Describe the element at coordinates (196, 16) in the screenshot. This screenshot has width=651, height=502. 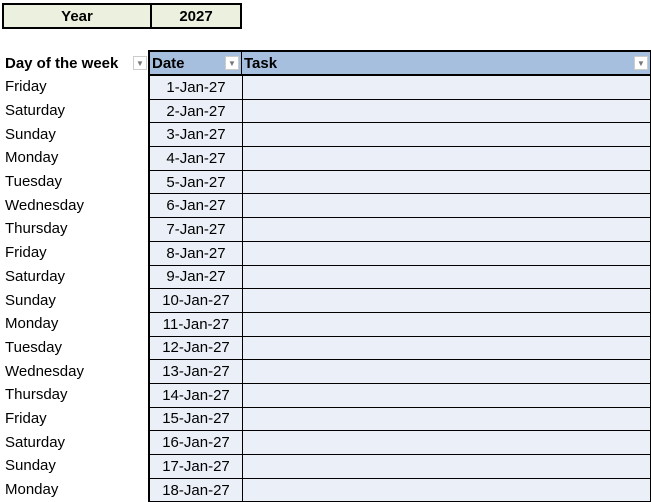
I see `year-value: 2027` at that location.